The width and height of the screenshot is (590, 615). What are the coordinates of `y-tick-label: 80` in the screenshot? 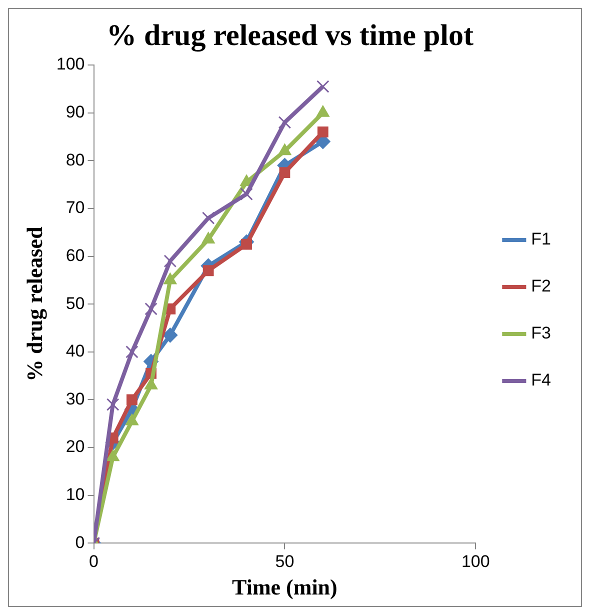 It's located at (75, 160).